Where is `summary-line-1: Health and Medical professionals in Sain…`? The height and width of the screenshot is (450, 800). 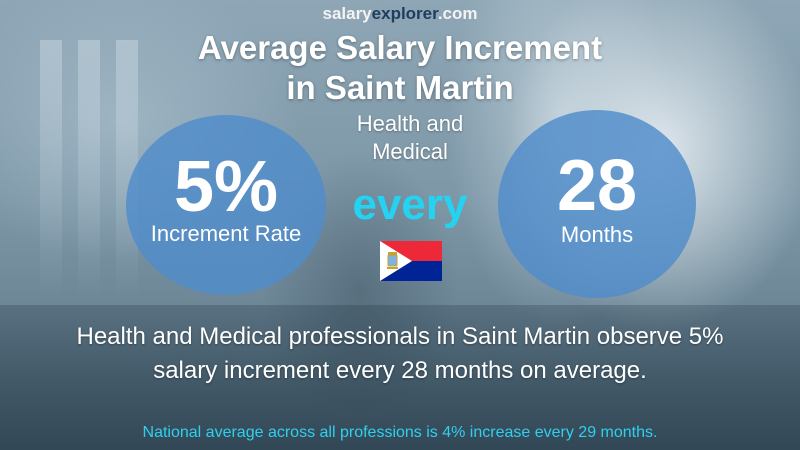
summary-line-1: Health and Medical professionals in Sain… is located at coordinates (400, 336).